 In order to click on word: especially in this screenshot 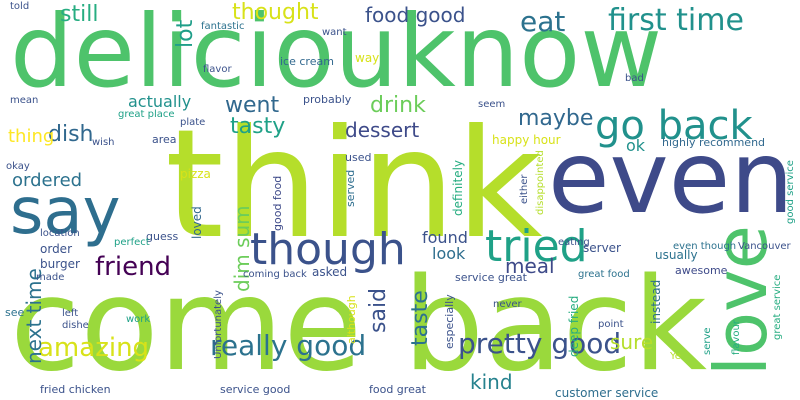, I will do `click(449, 321)`.